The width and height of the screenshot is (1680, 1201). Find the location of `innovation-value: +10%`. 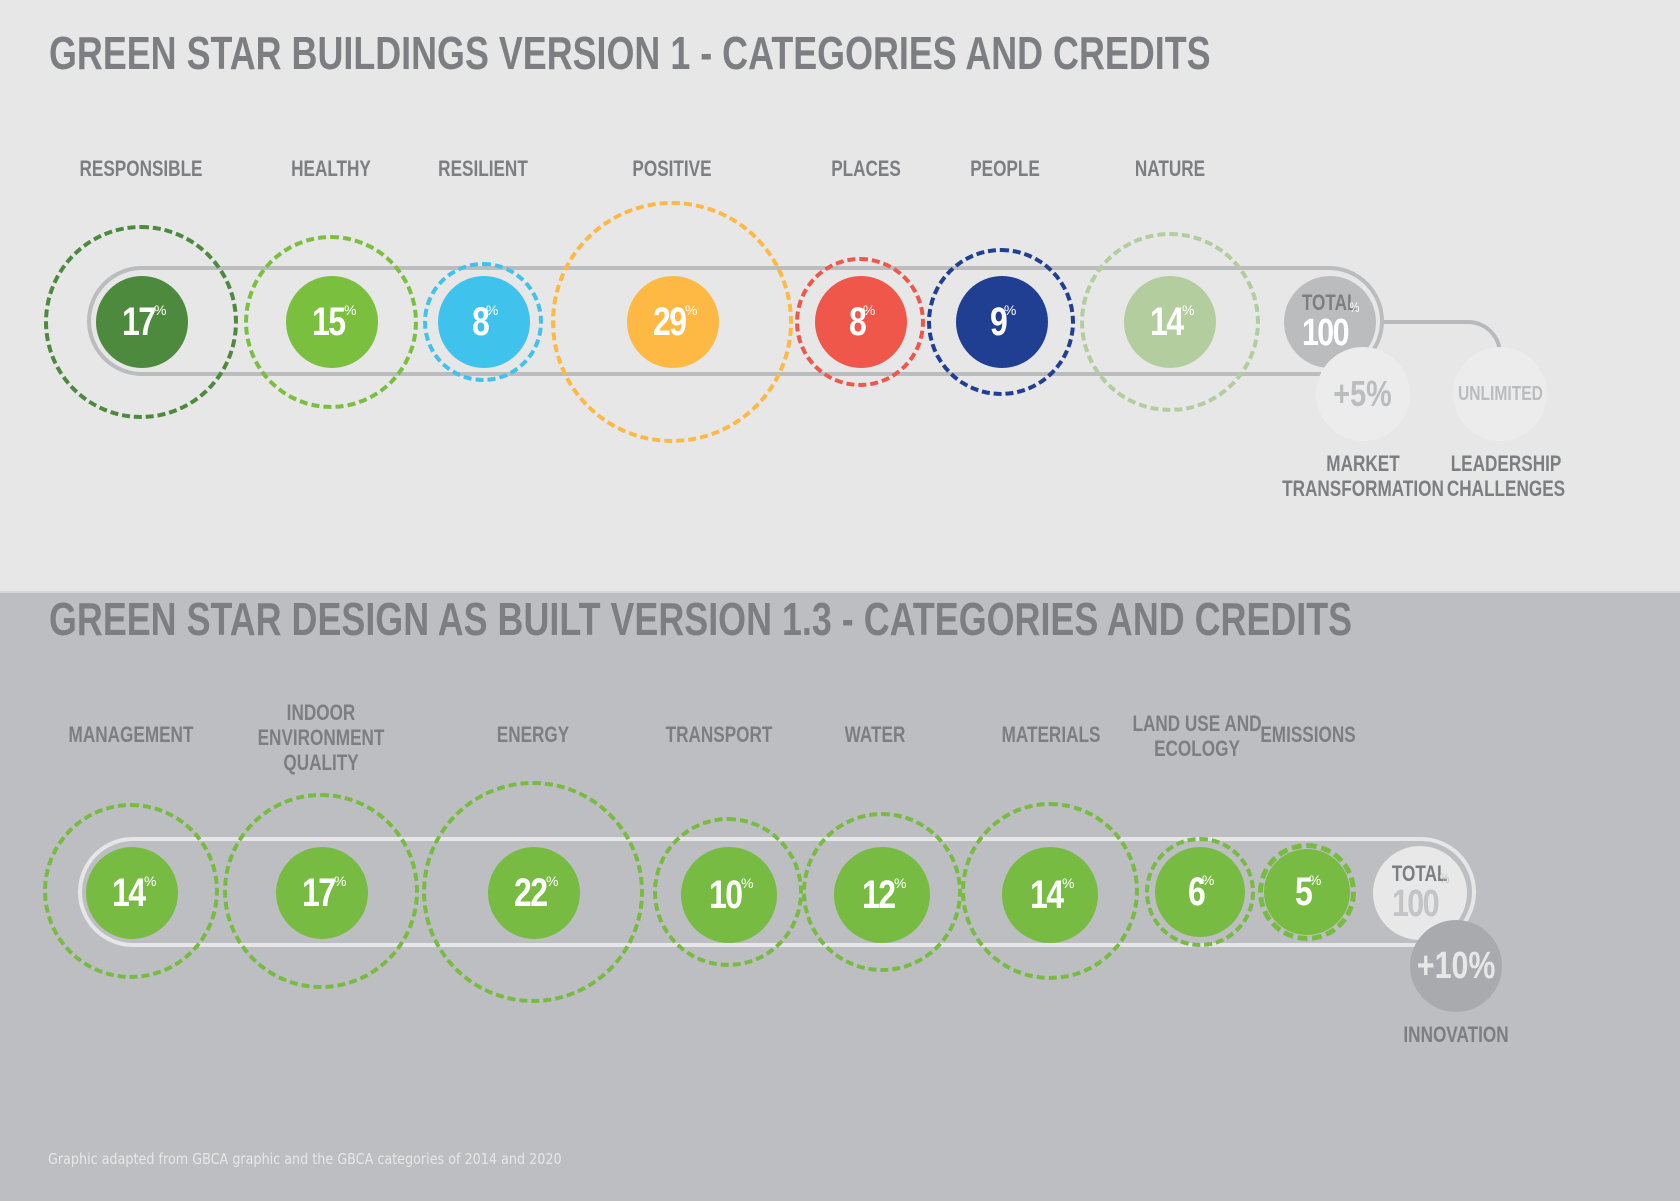

innovation-value: +10% is located at coordinates (1456, 965).